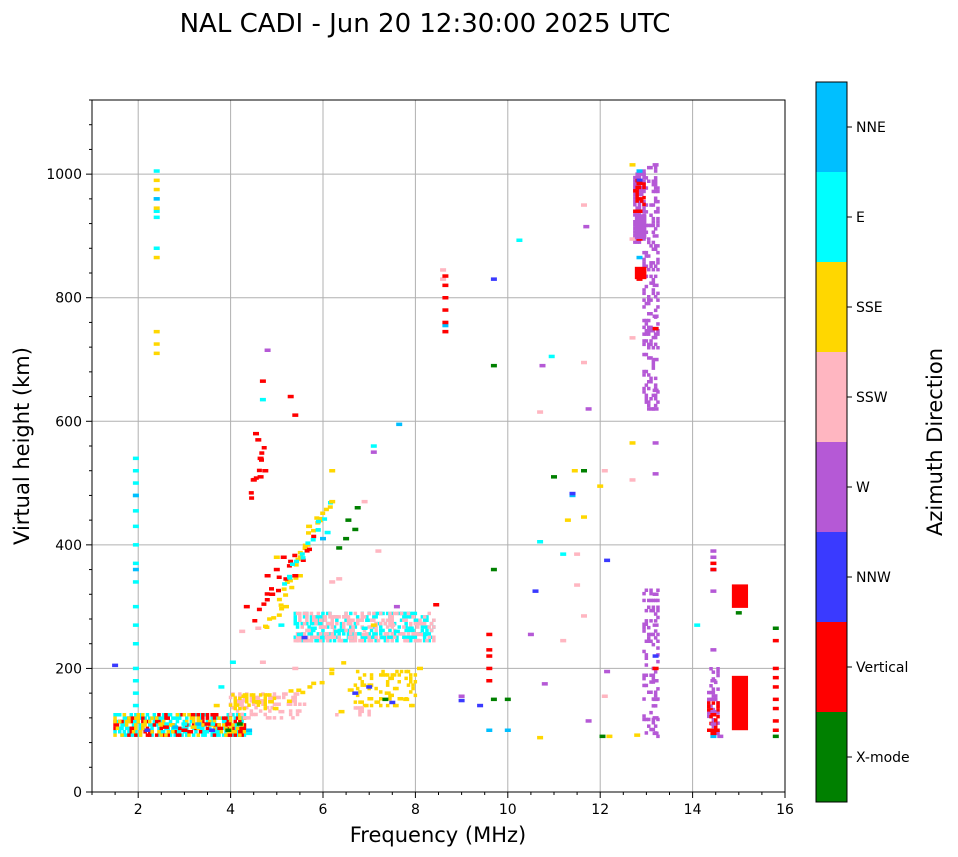 This screenshot has width=958, height=857. What do you see at coordinates (230, 810) in the screenshot?
I see `x-tick-label: 4` at bounding box center [230, 810].